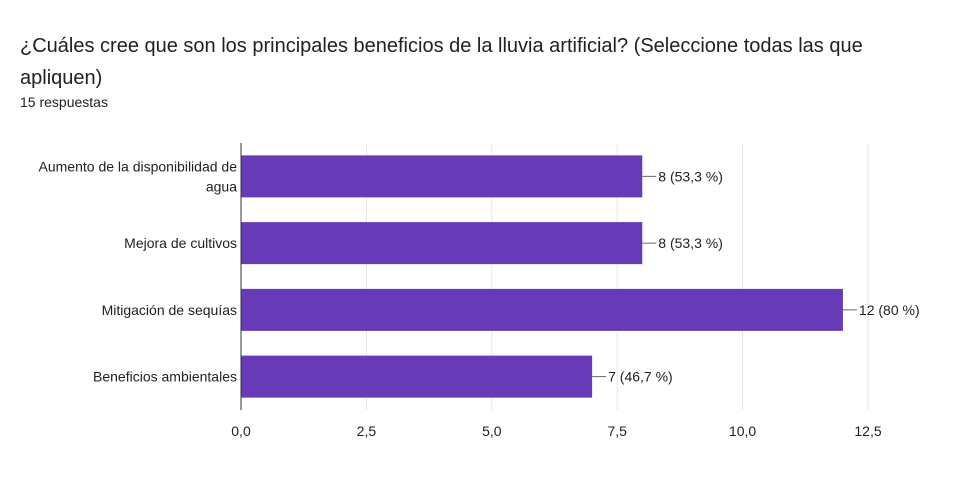 This screenshot has height=490, width=965. What do you see at coordinates (221, 186) in the screenshot?
I see `category-label: agua` at bounding box center [221, 186].